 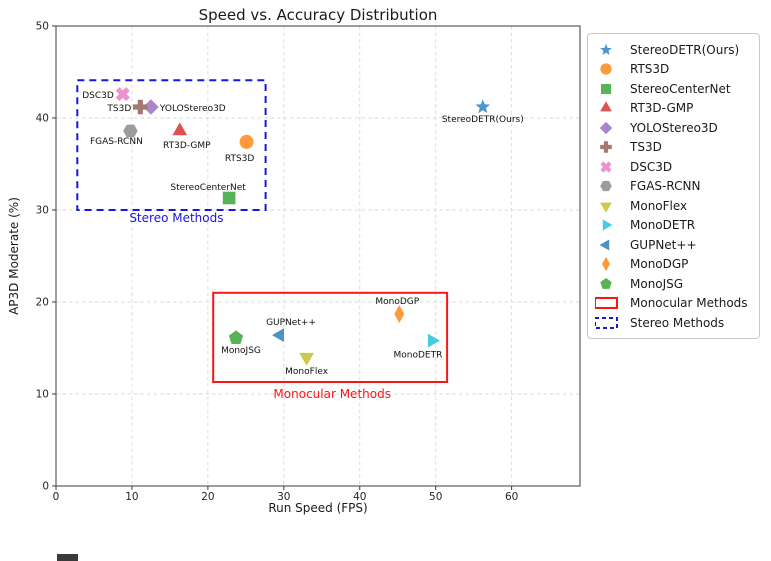 What do you see at coordinates (236, 337) in the screenshot?
I see `point-marker-monojsg` at bounding box center [236, 337].